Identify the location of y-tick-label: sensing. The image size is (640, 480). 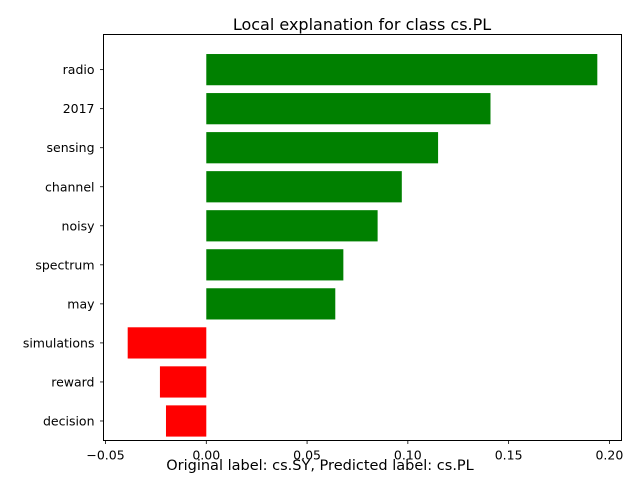
(71, 147).